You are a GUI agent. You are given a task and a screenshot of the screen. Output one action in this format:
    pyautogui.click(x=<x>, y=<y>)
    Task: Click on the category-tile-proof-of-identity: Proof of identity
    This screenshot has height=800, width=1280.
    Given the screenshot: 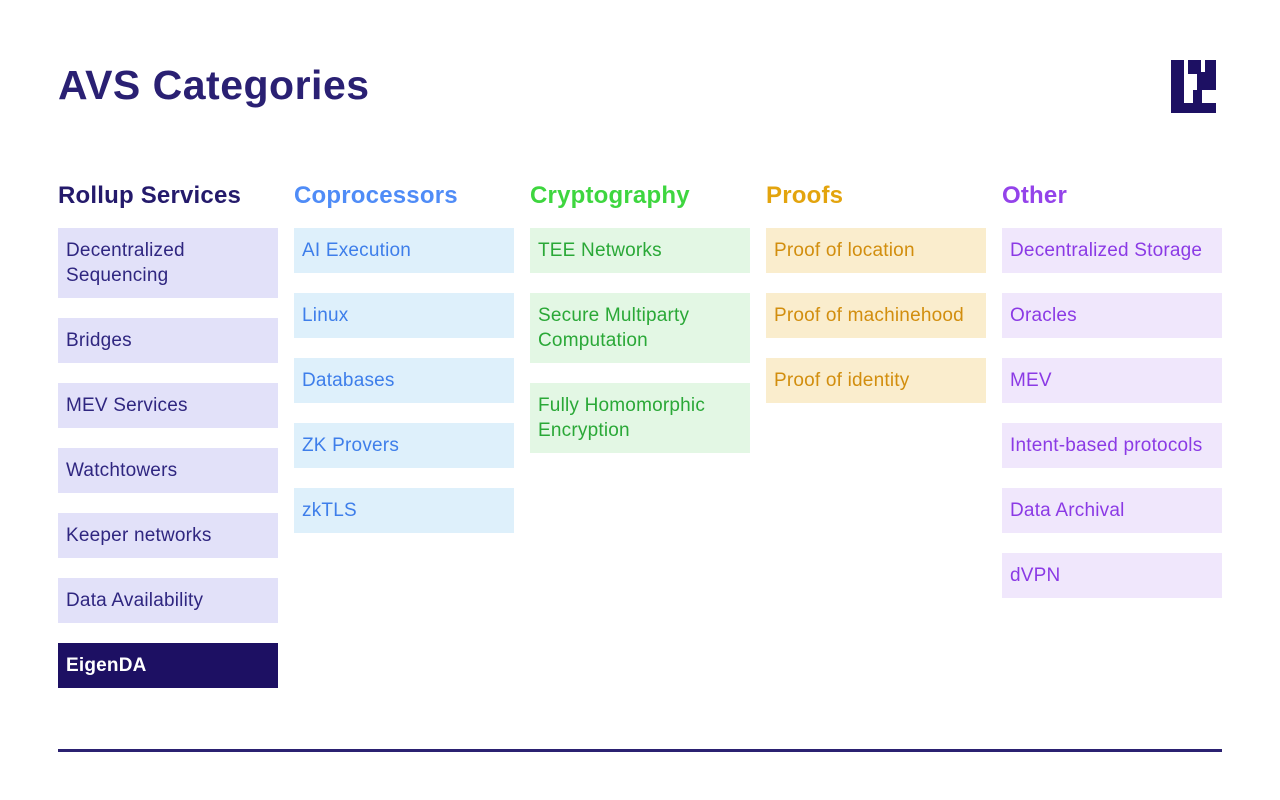 What is the action you would take?
    pyautogui.click(x=876, y=380)
    